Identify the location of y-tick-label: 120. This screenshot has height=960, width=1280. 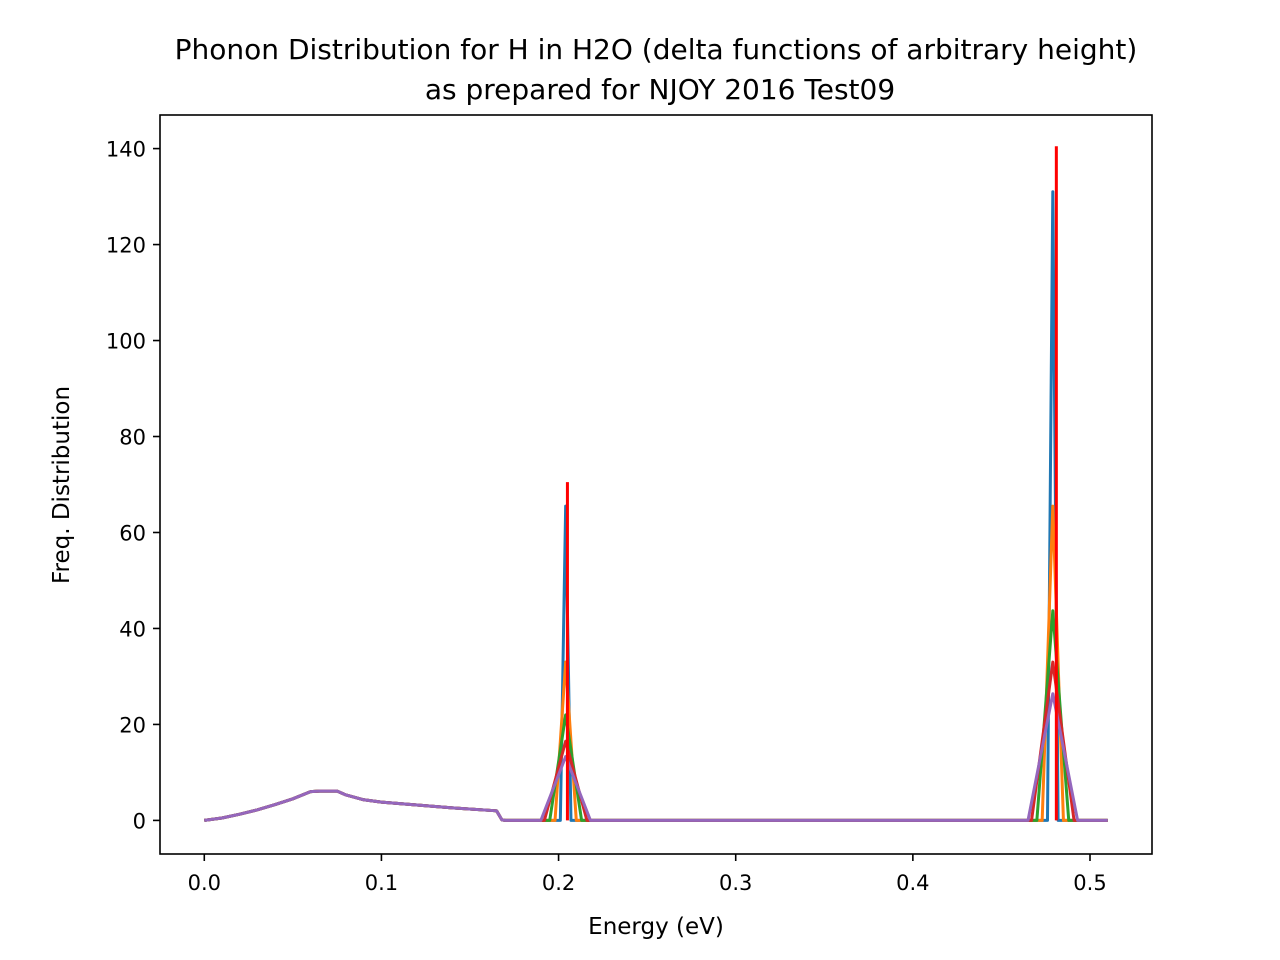
(126, 246).